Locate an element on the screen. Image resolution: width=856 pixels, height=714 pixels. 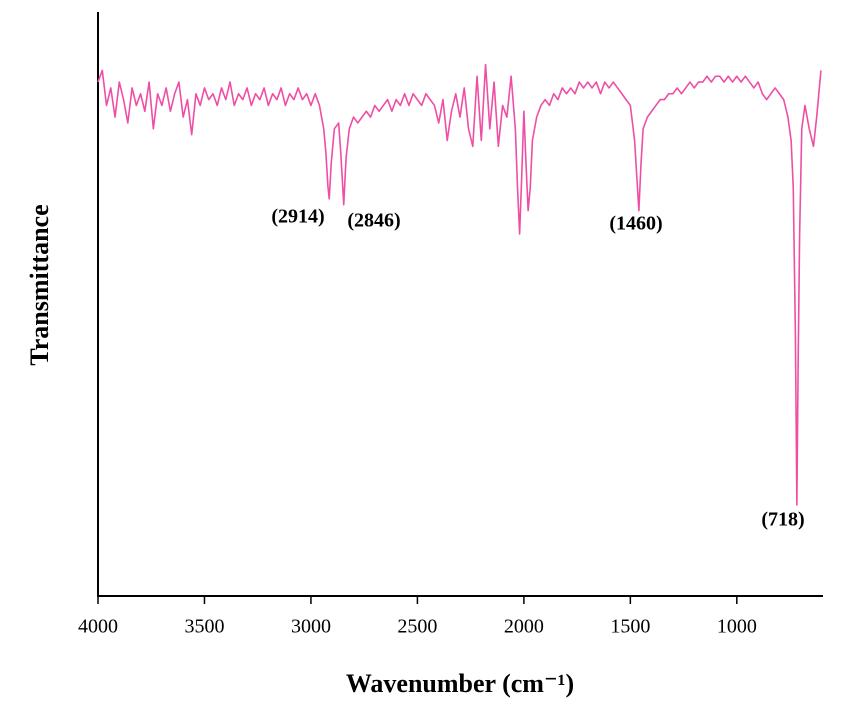
y-axis-label: Transmittance is located at coordinates (39, 284).